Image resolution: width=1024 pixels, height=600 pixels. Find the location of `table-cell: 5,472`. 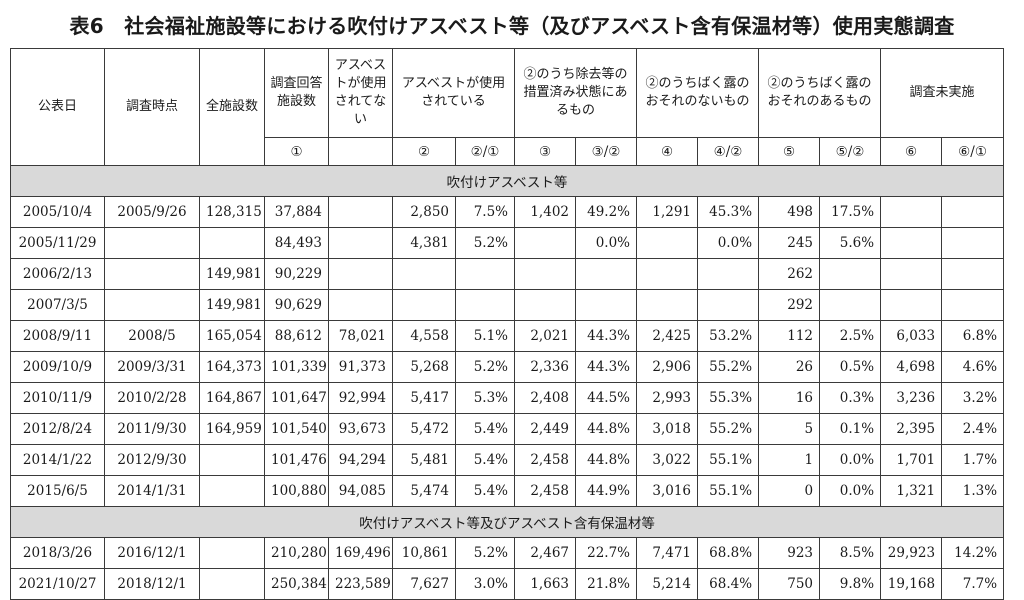

table-cell: 5,472 is located at coordinates (424, 429).